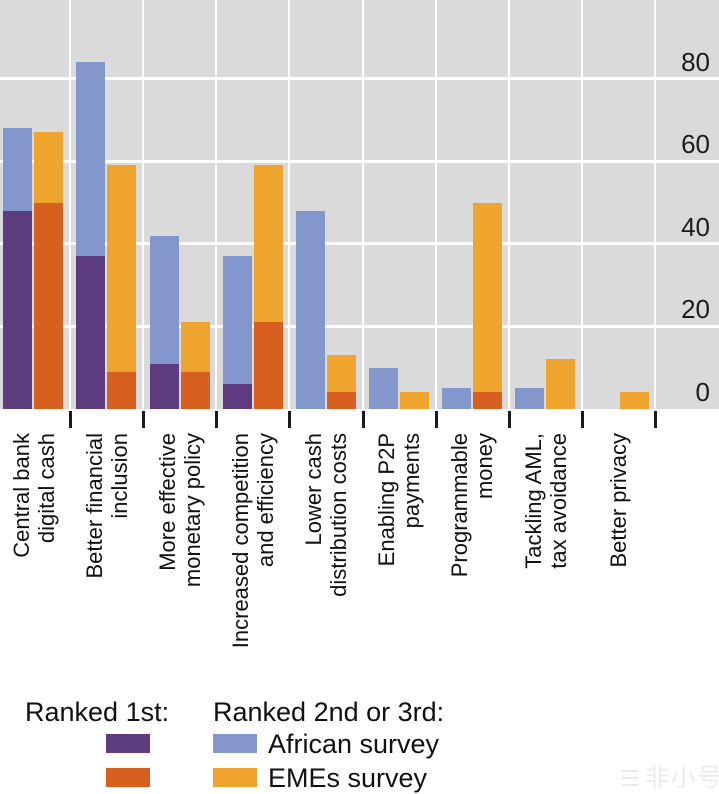  What do you see at coordinates (702, 392) in the screenshot?
I see `y-tick-label: 0` at bounding box center [702, 392].